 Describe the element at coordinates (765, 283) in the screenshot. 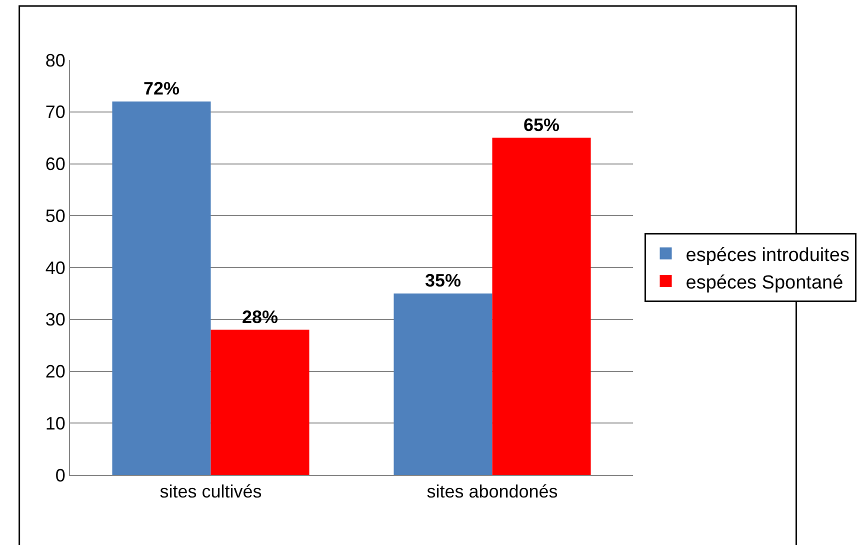

I see `legend-label: espéces Spontané` at that location.